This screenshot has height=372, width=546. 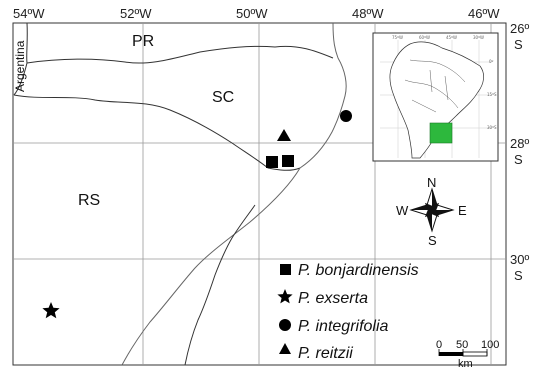 I want to click on lagoa-dos-patos, so click(x=220, y=285).